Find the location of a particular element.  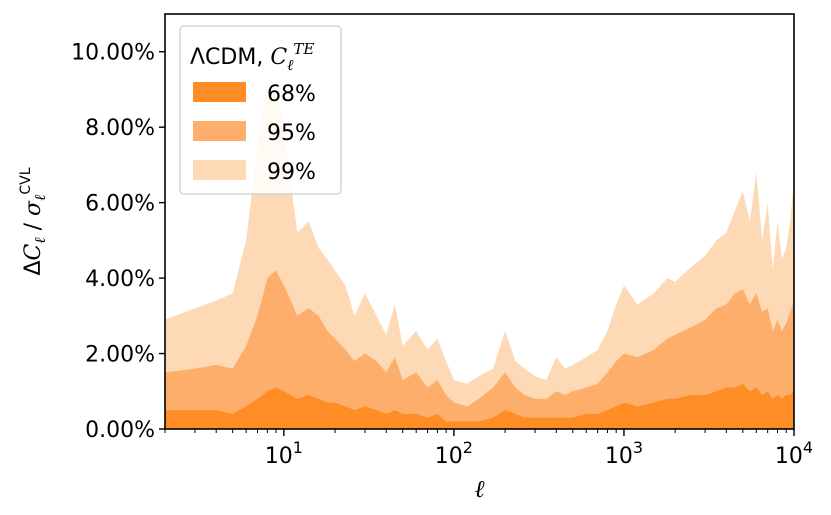

legend-label: 99% is located at coordinates (291, 172).